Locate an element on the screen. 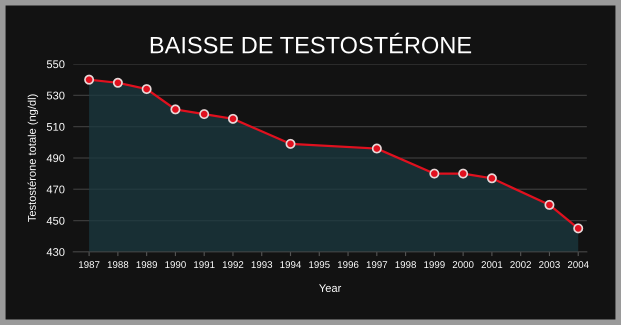  x-tick-label: 1992 is located at coordinates (233, 264).